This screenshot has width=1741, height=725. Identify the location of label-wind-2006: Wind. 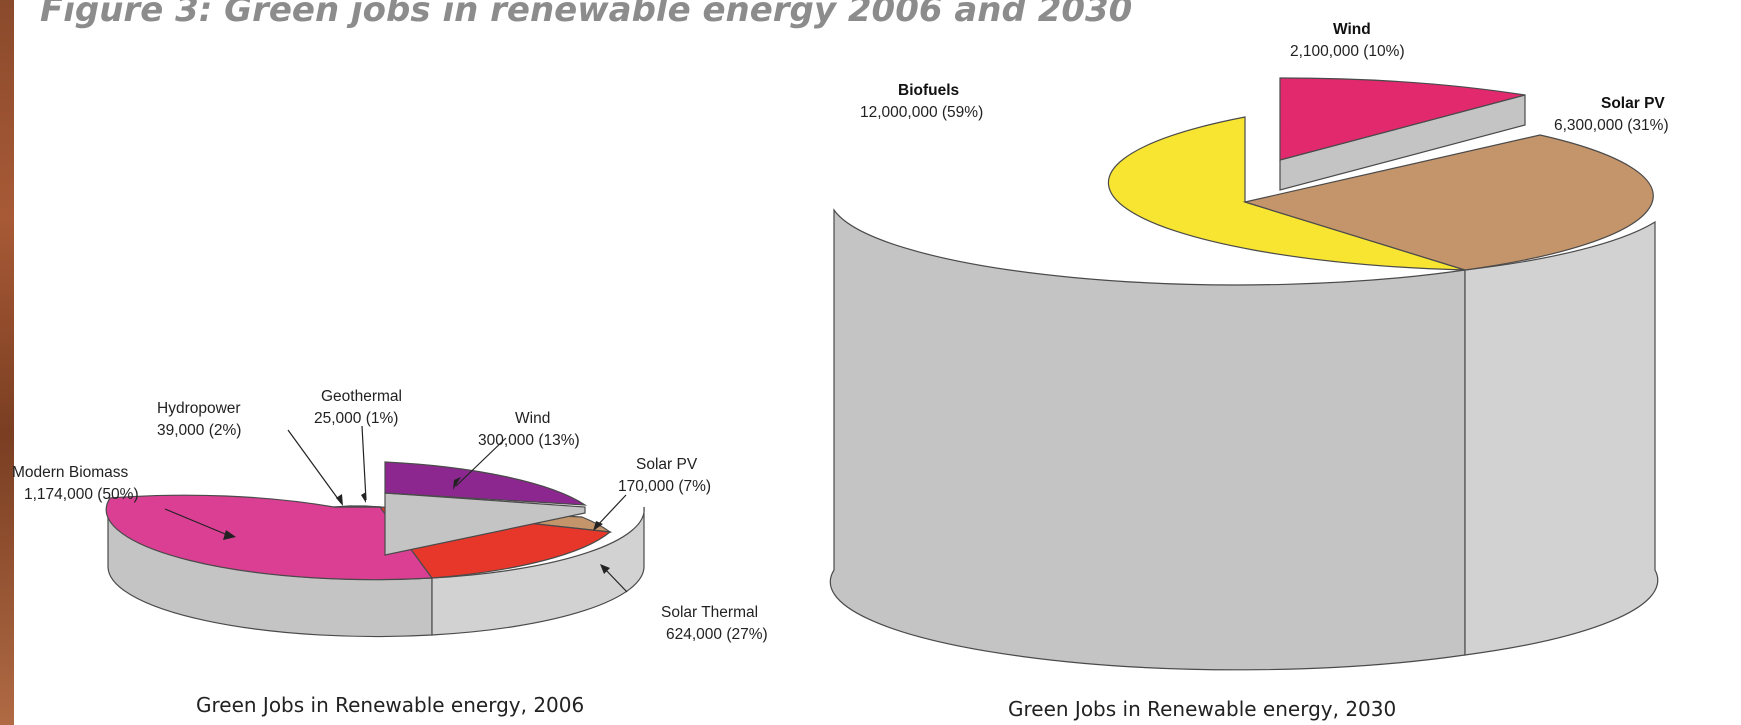
(532, 418).